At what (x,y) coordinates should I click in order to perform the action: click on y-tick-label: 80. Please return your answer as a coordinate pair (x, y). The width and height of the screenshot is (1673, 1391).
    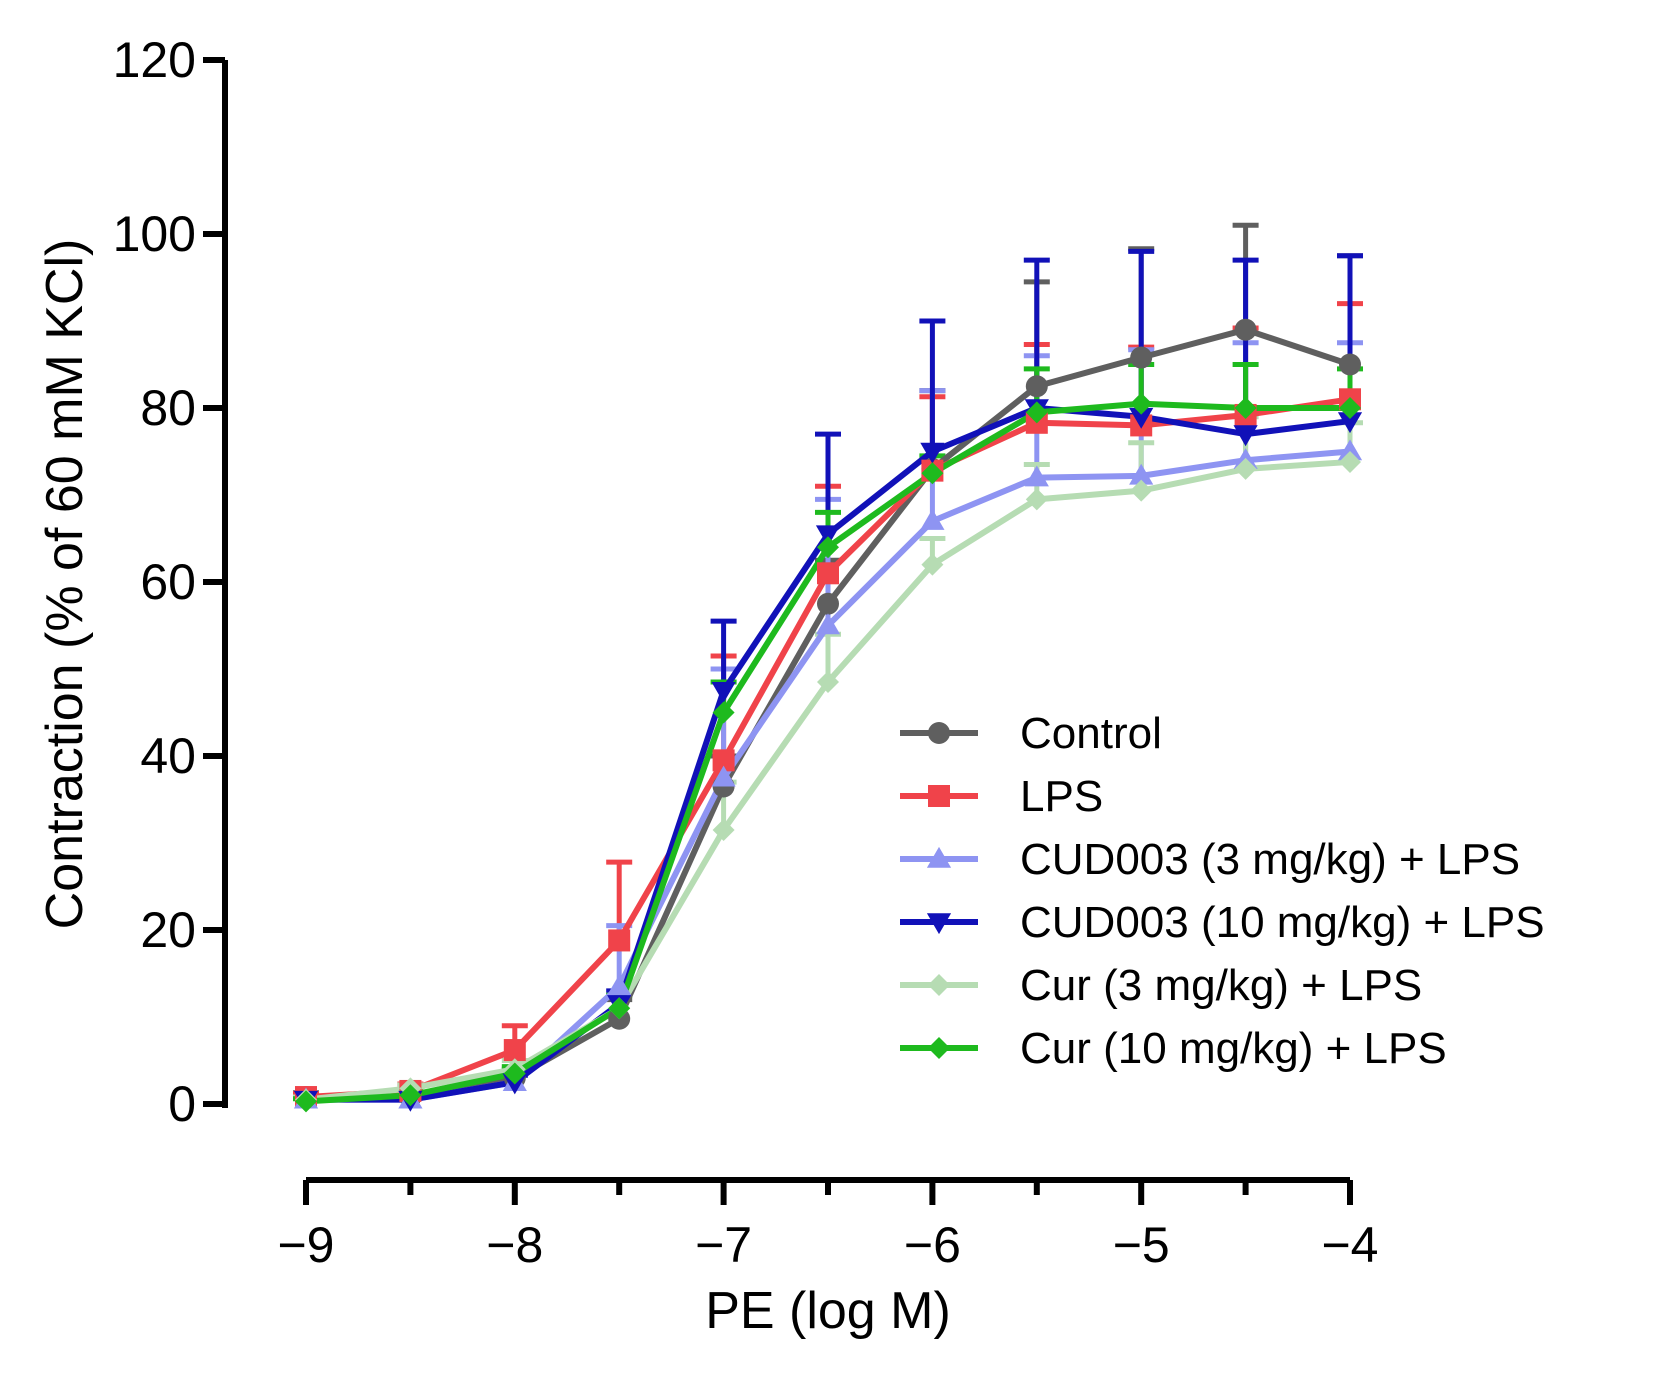
    Looking at the image, I should click on (168, 408).